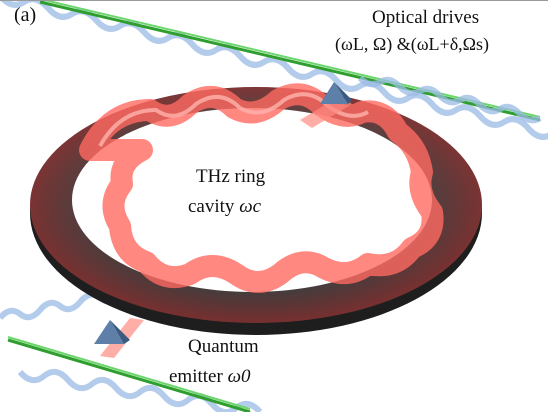  I want to click on emitter-label-line2: emitter ω0, so click(209, 377).